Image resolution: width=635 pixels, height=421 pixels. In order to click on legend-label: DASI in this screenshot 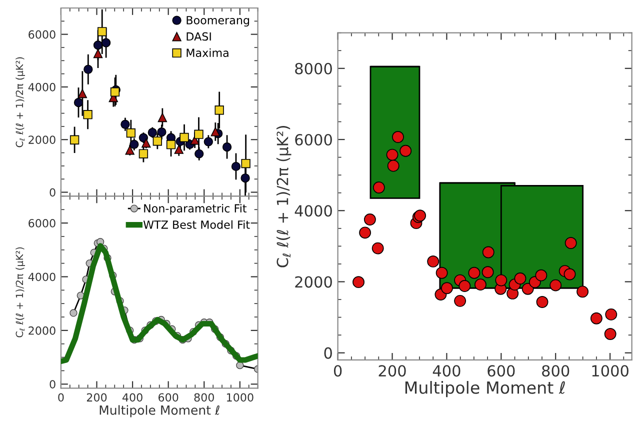, I will do `click(198, 36)`.